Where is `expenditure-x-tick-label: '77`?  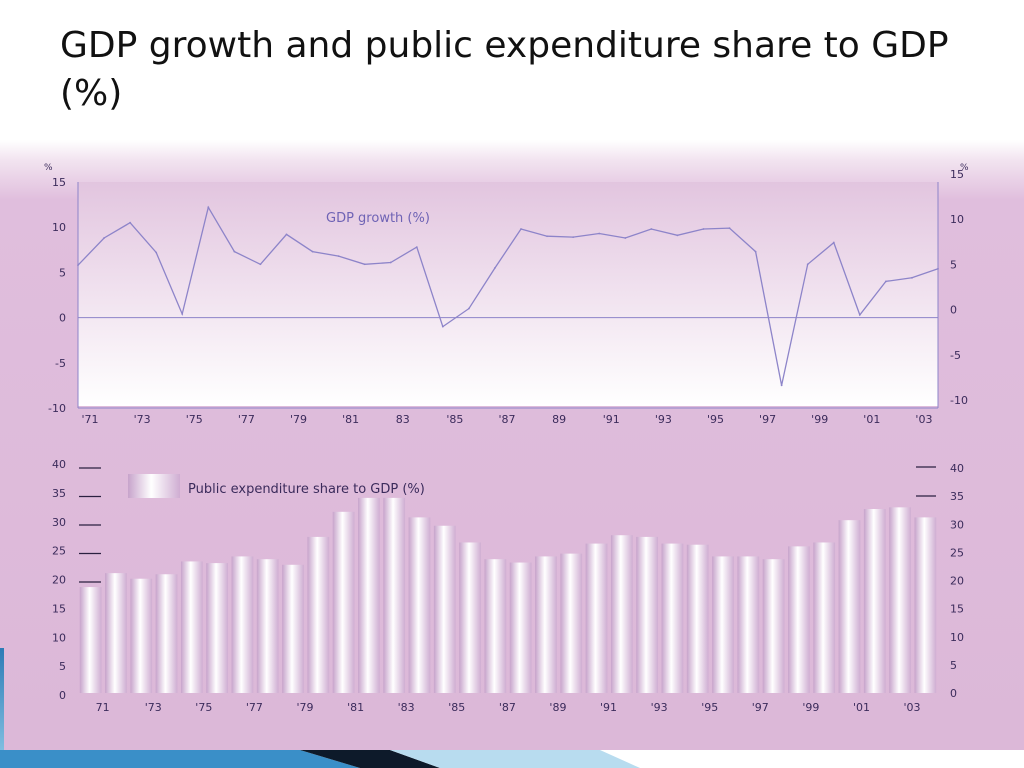 expenditure-x-tick-label: '77 is located at coordinates (254, 707).